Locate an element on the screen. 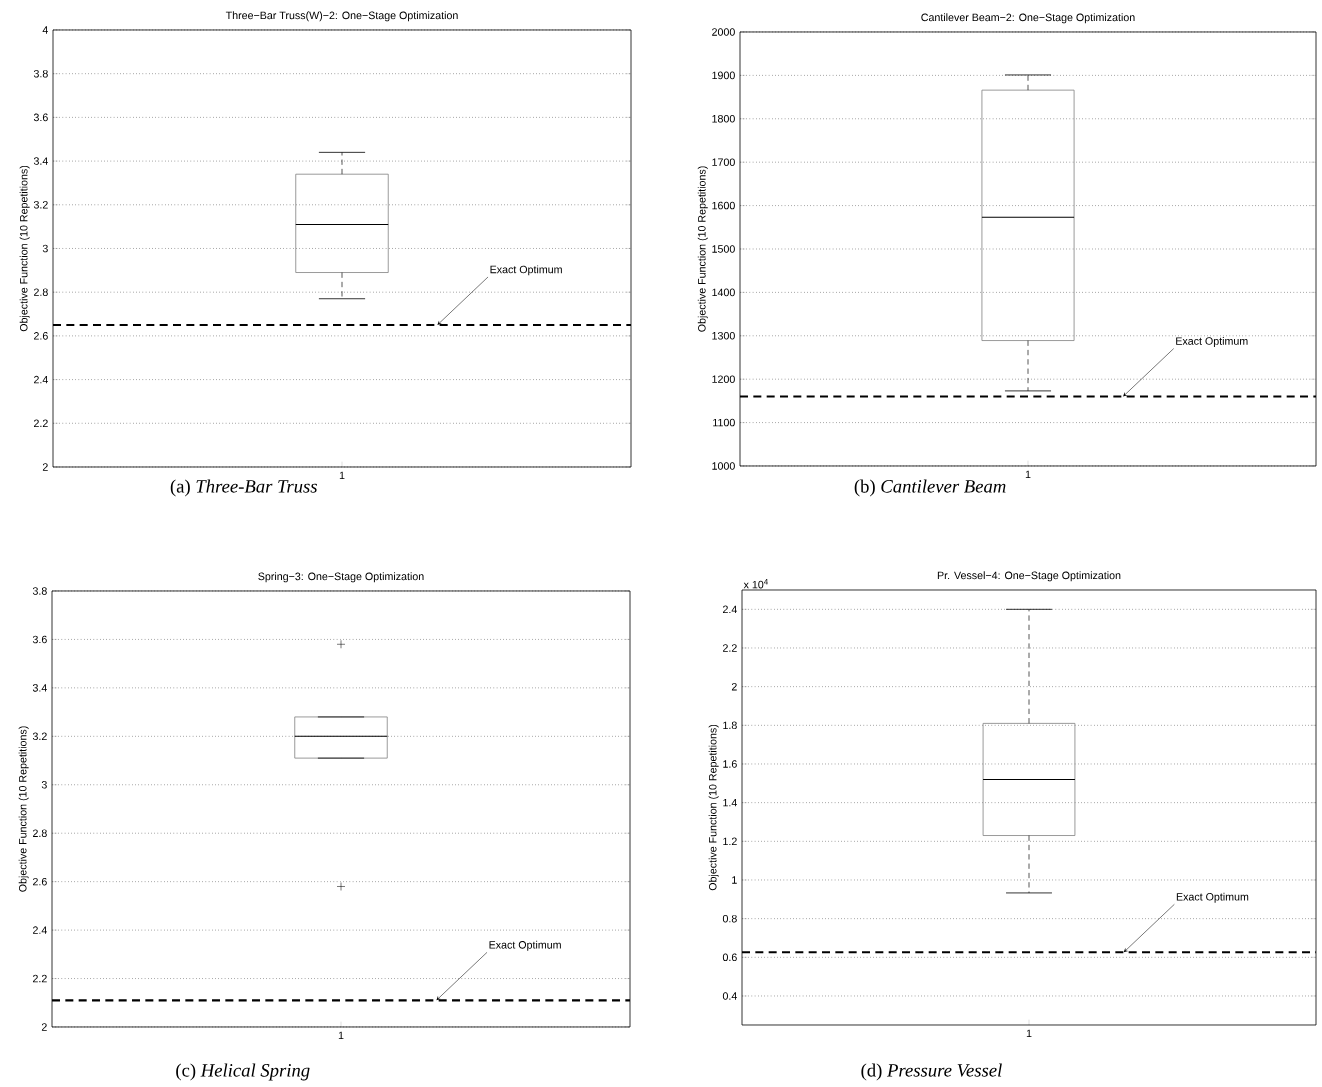  y-tick-label: 1200 is located at coordinates (723, 379).